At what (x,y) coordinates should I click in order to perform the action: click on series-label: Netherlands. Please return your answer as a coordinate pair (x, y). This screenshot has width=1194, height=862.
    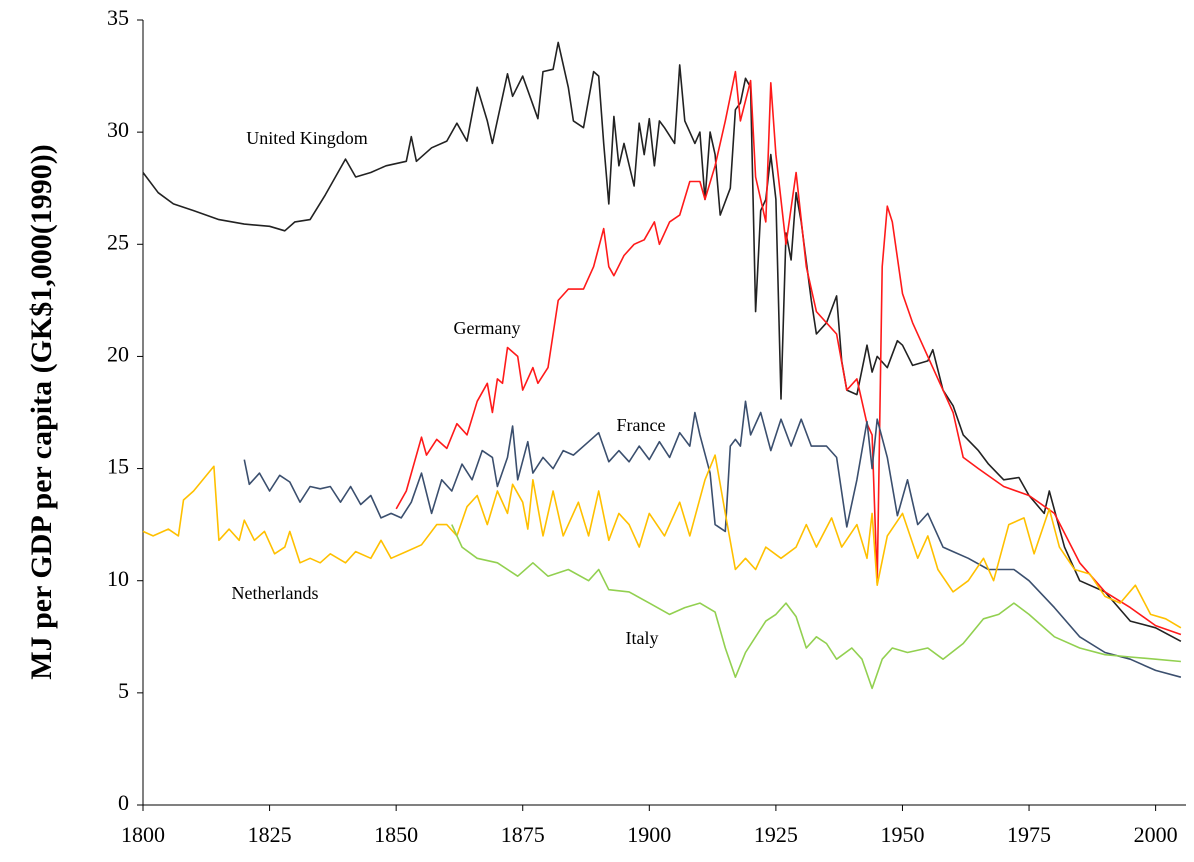
    Looking at the image, I should click on (275, 593).